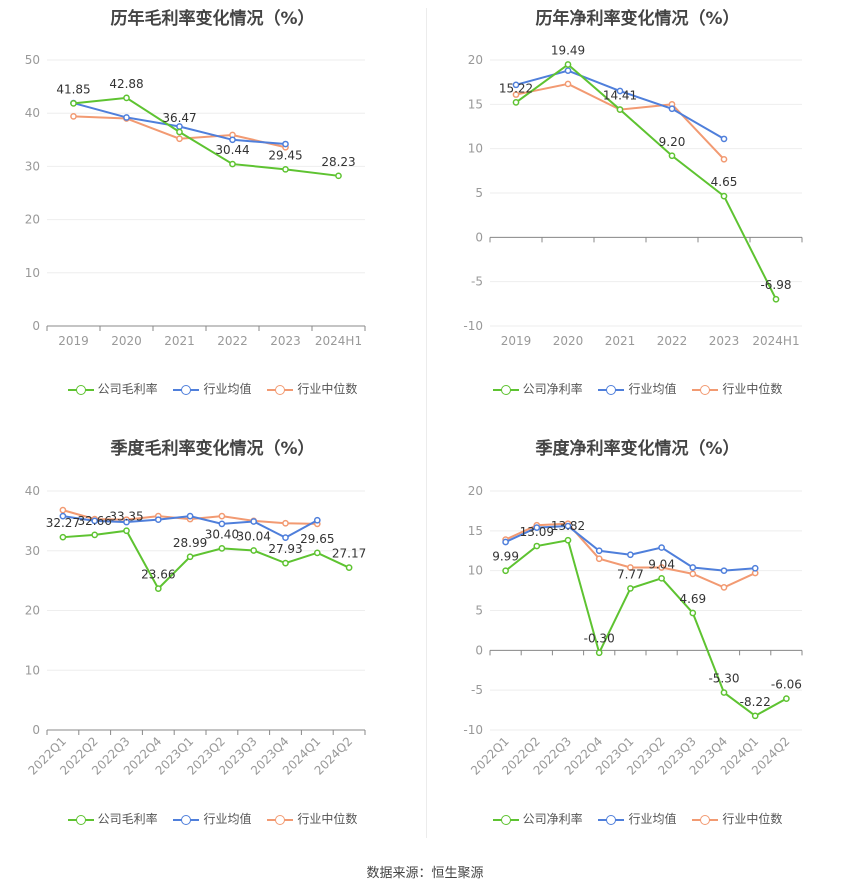 The image size is (850, 891). I want to click on y-tick-label: 5, so click(479, 611).